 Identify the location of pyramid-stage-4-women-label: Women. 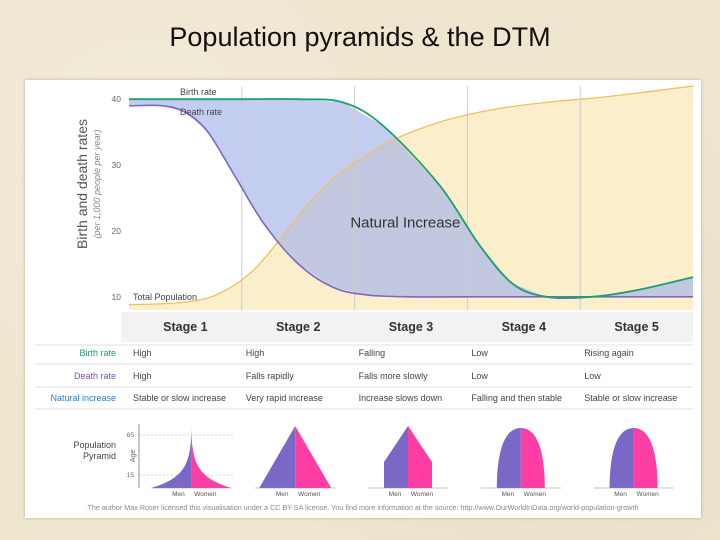
(535, 494).